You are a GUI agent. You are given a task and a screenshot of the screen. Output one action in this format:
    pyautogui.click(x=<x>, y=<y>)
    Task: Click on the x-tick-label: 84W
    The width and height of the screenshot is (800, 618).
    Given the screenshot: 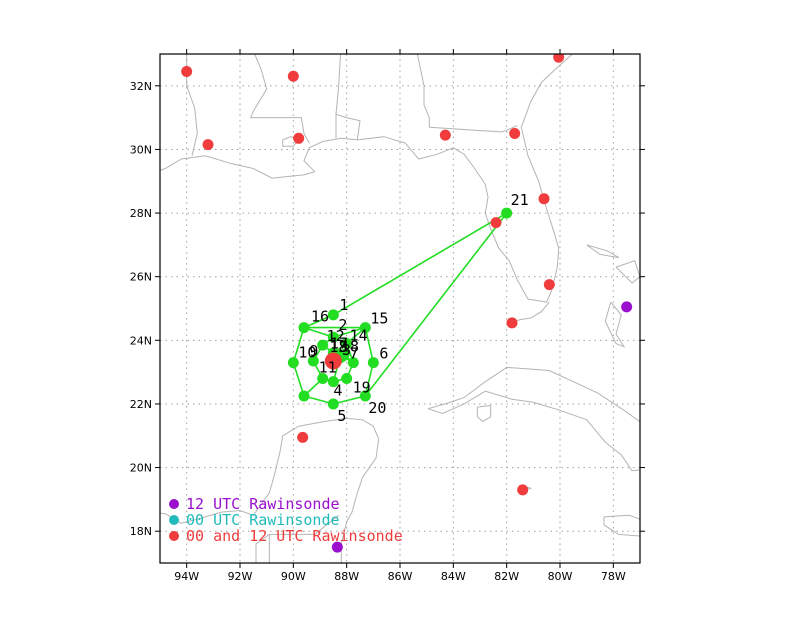 What is the action you would take?
    pyautogui.click(x=453, y=576)
    